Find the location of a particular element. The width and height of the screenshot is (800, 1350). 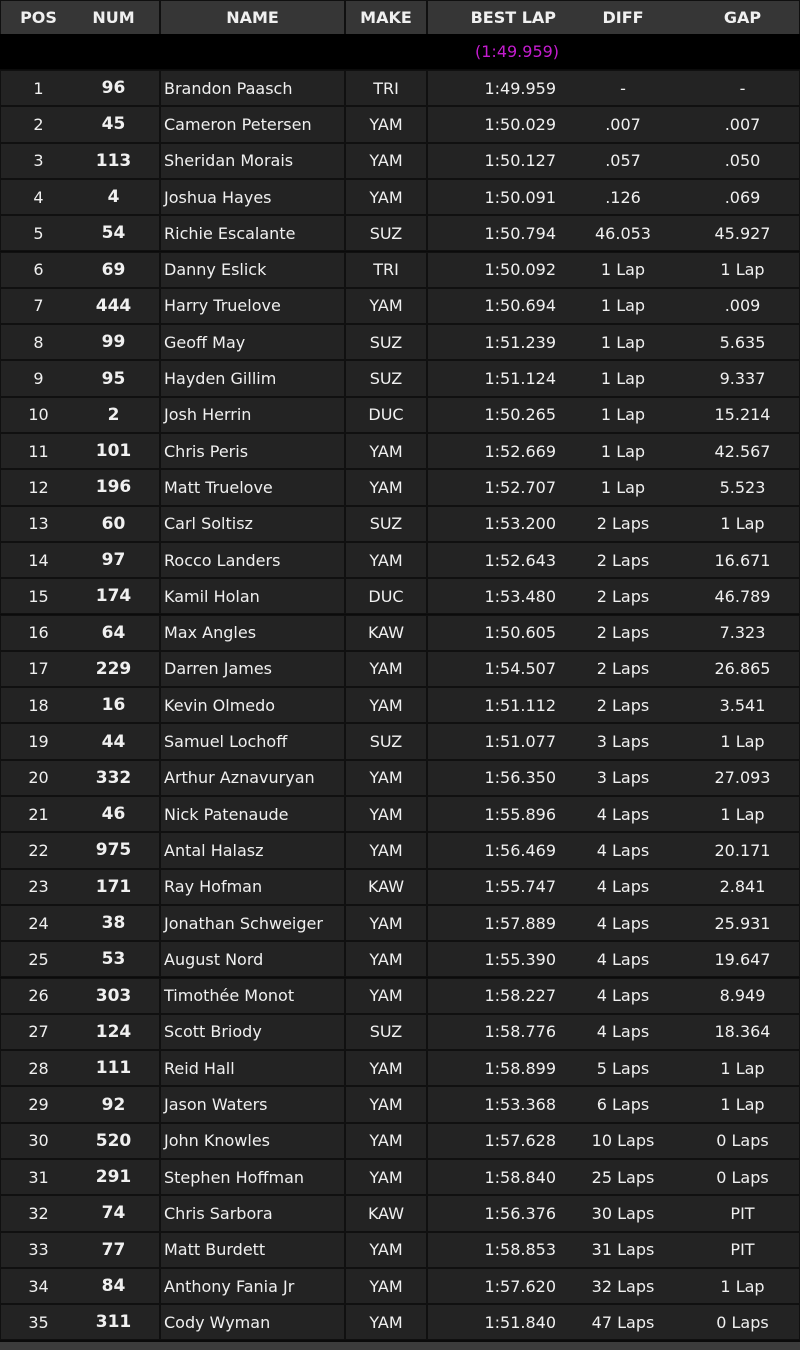

table-row: 1 96 Brandon Paasch TRI 1:49.959 - - is located at coordinates (400, 88).